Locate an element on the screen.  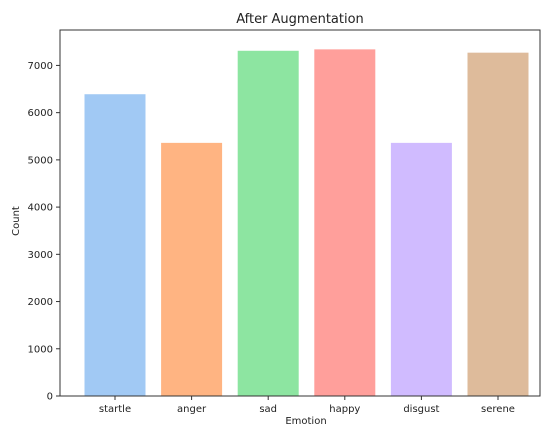
chart-title: After Augmentation is located at coordinates (300, 19).